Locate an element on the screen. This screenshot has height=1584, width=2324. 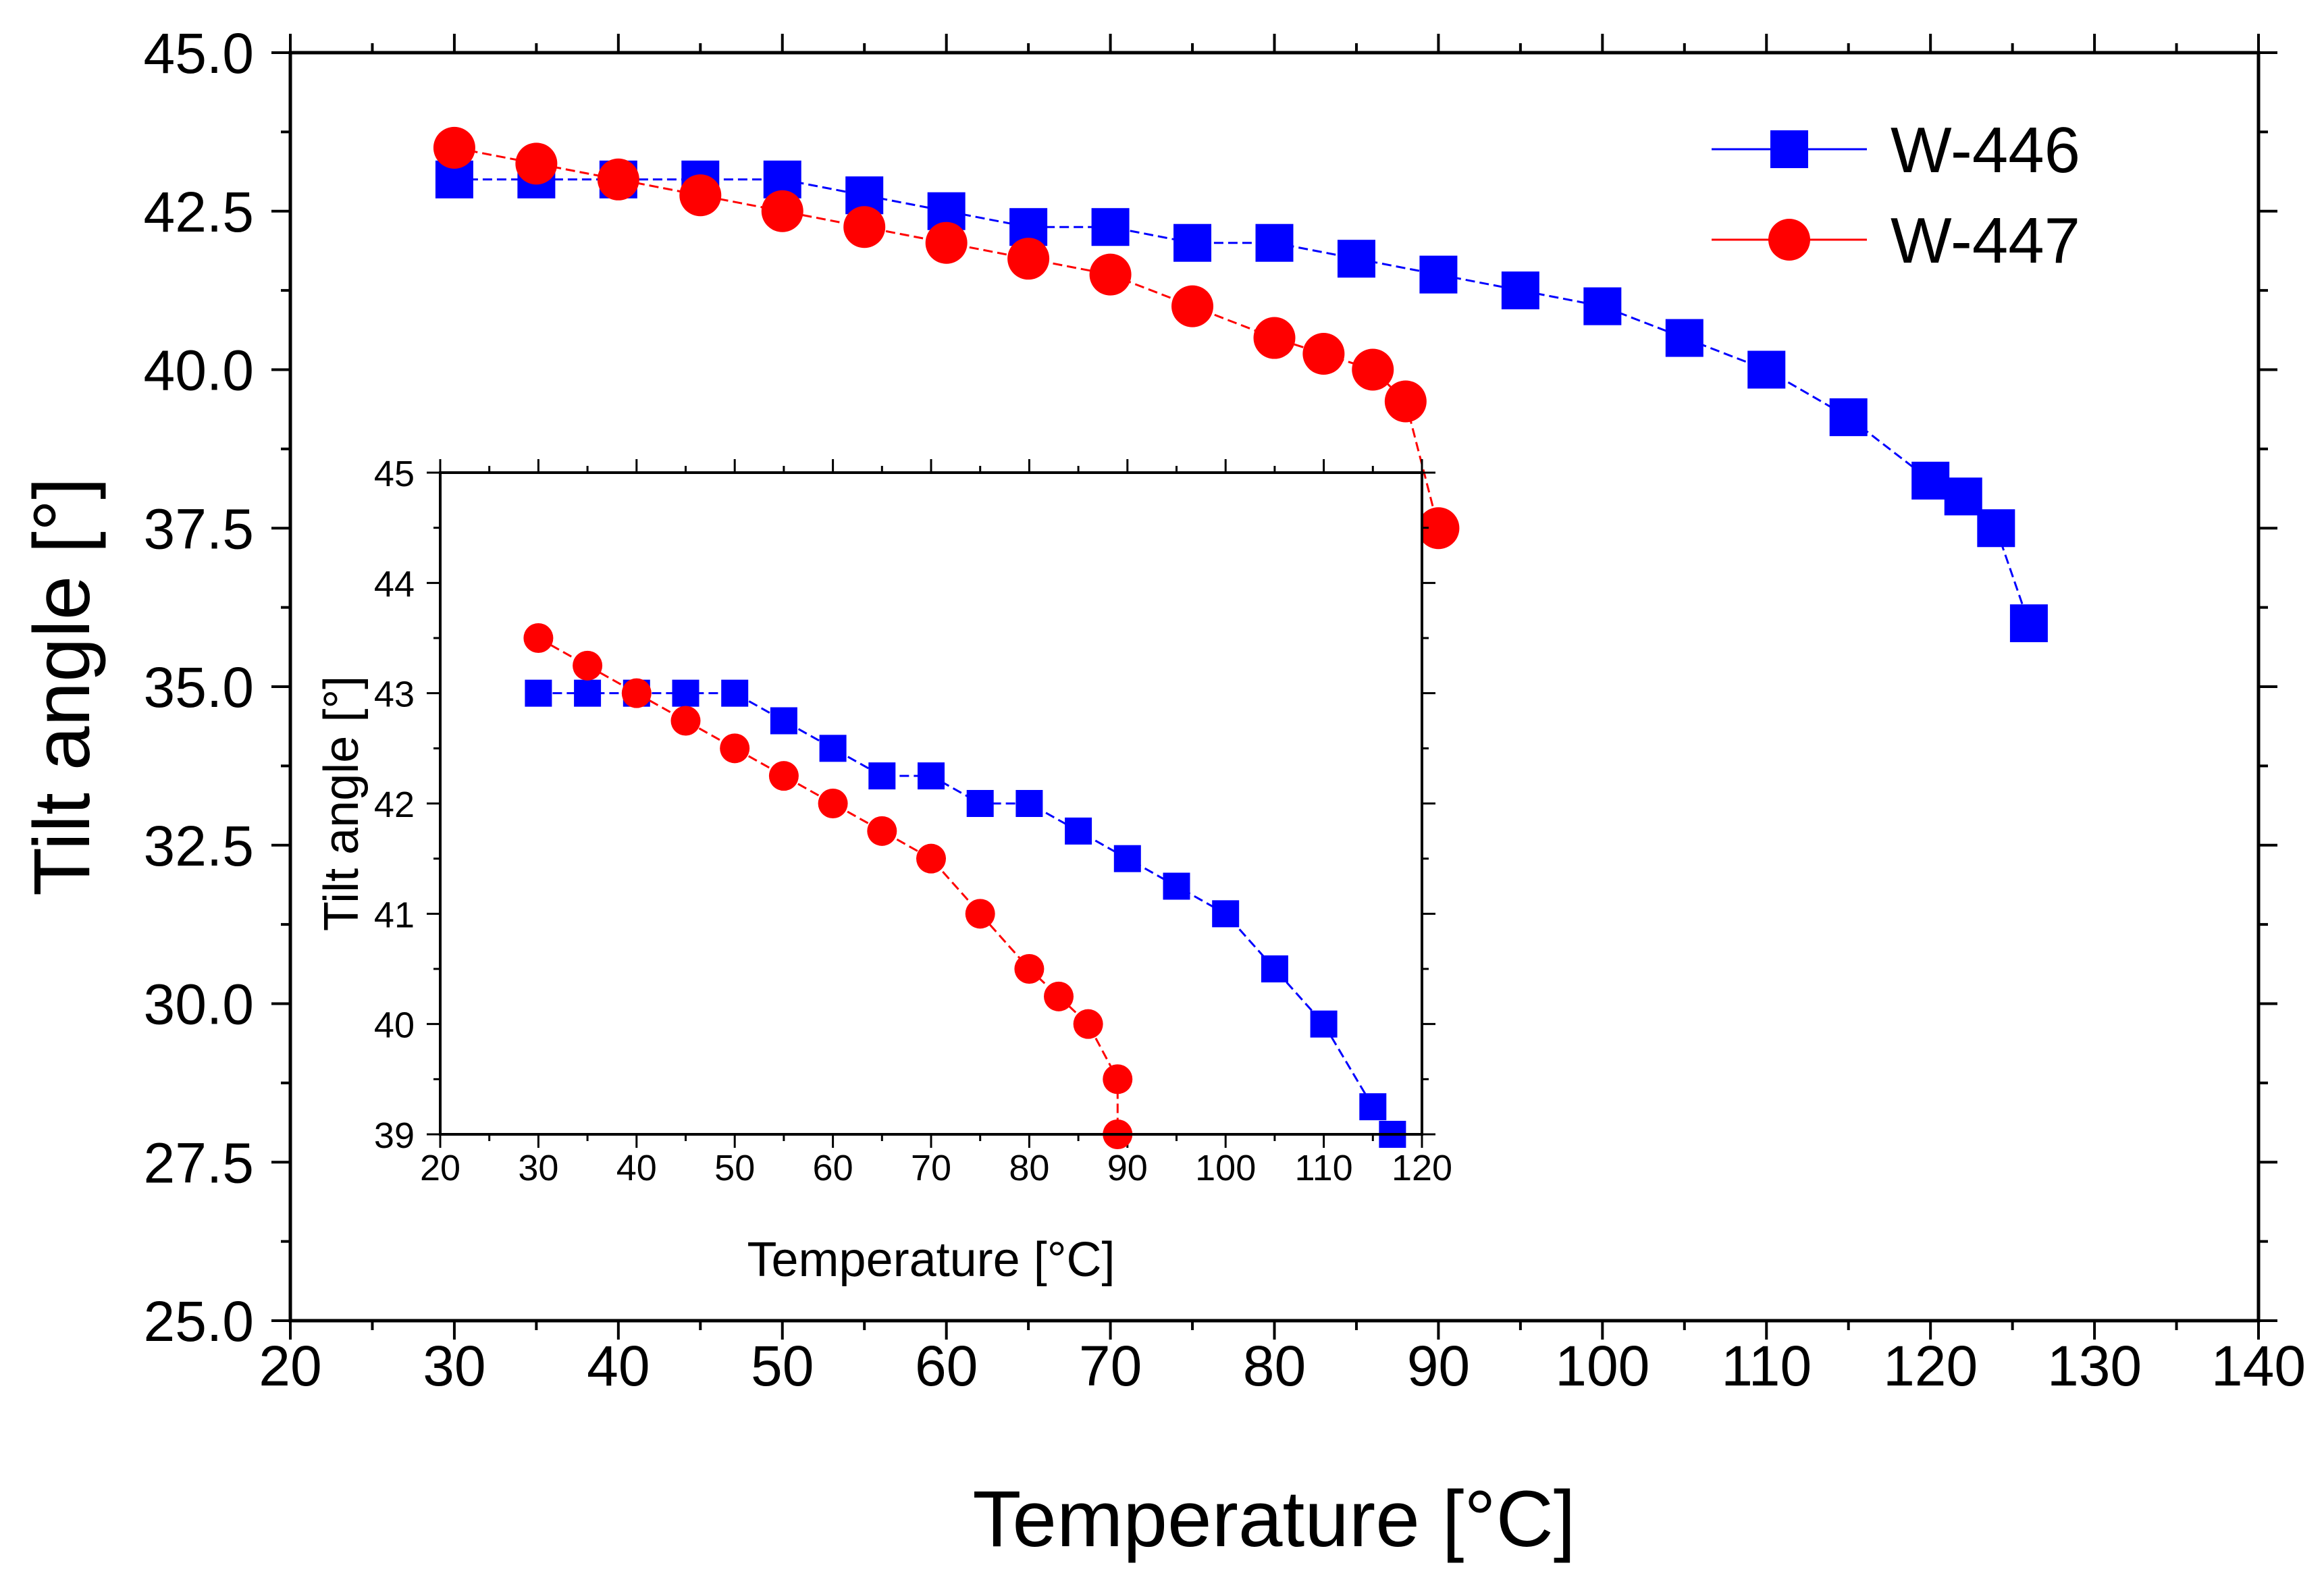
inset-y-tick-label: 42 is located at coordinates (394, 805).